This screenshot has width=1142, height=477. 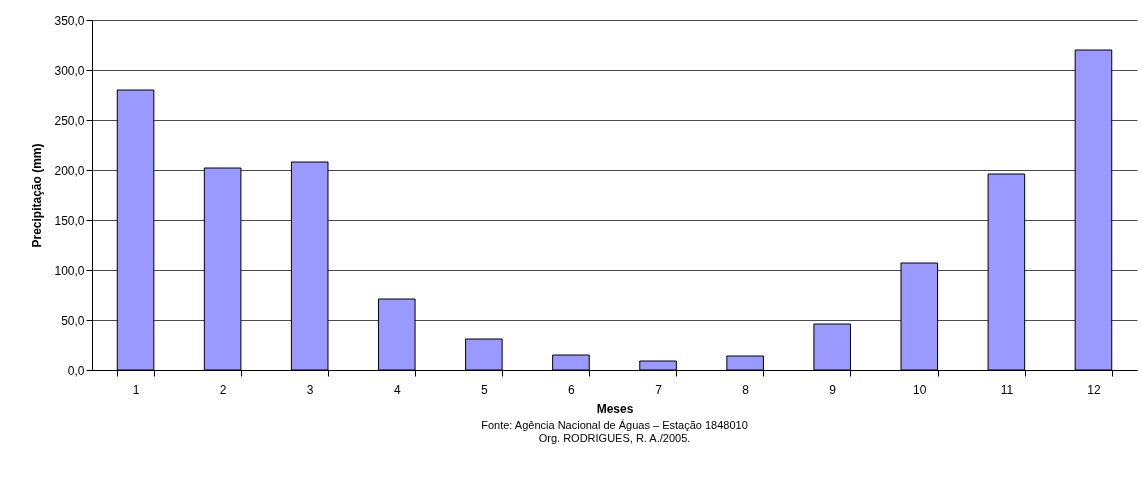 What do you see at coordinates (572, 389) in the screenshot?
I see `x-tick-label: 6` at bounding box center [572, 389].